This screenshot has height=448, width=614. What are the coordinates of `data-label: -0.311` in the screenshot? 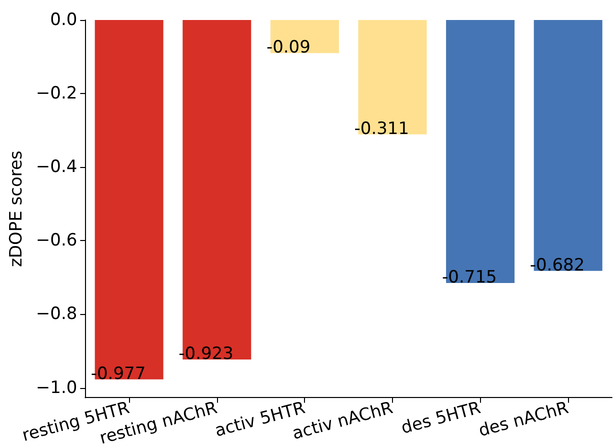 It's located at (382, 128).